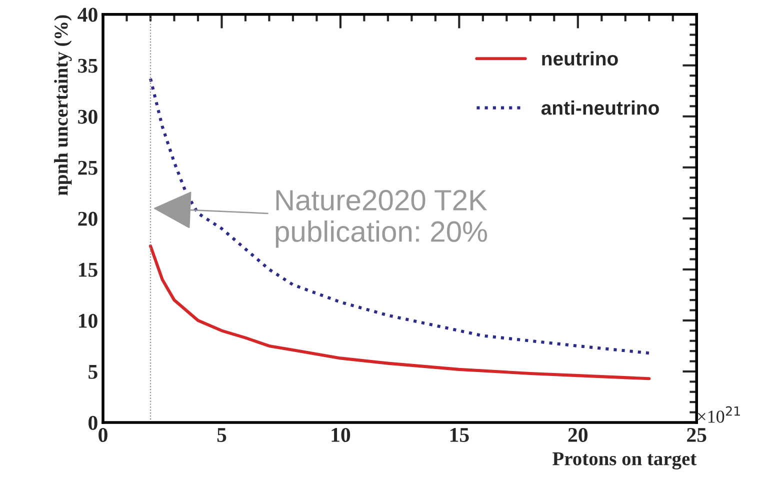  What do you see at coordinates (221, 435) in the screenshot?
I see `x-tick-label: 5` at bounding box center [221, 435].